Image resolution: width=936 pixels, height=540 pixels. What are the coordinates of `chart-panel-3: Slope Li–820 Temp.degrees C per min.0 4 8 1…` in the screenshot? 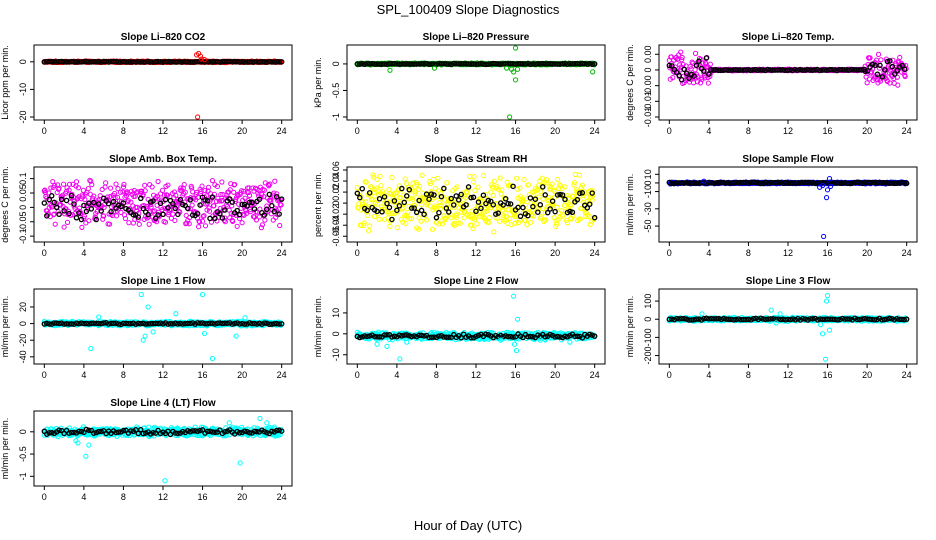 It's located at (771, 84).